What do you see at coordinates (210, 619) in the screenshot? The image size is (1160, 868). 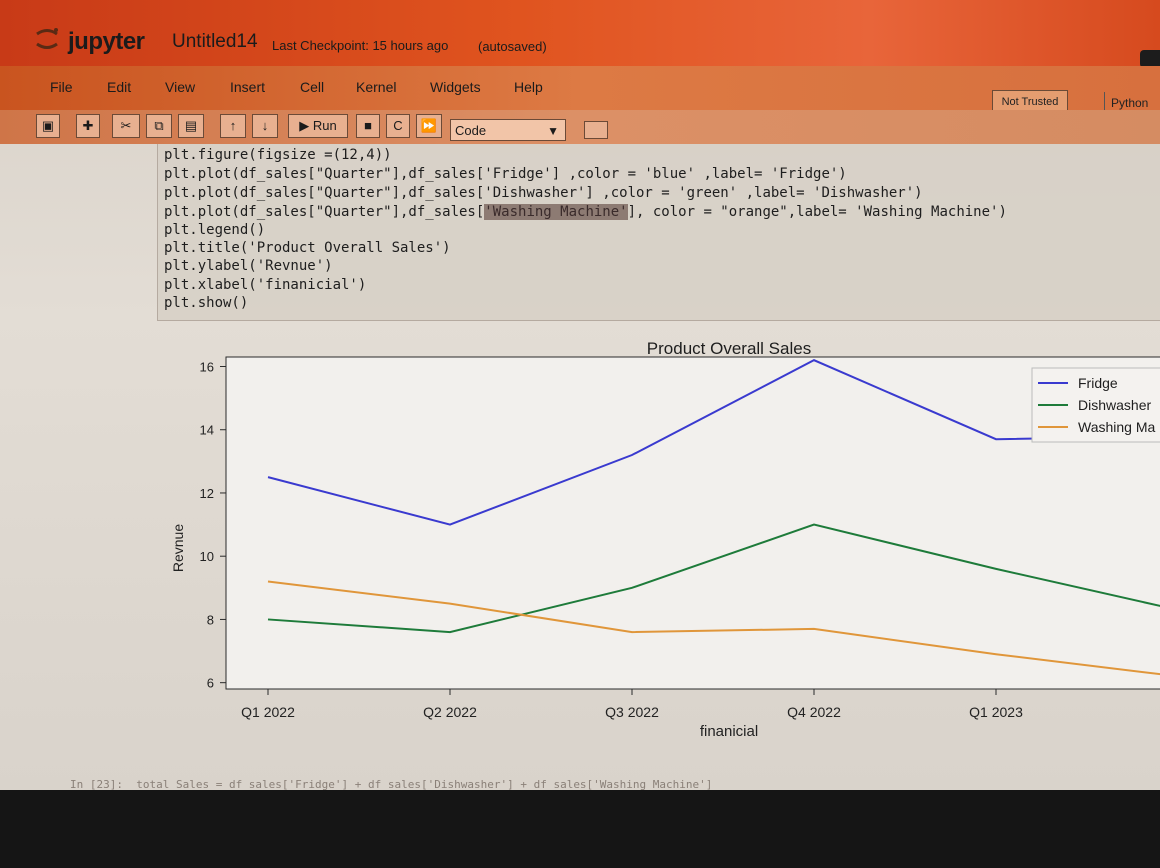 I see `y-tick-label: 8` at bounding box center [210, 619].